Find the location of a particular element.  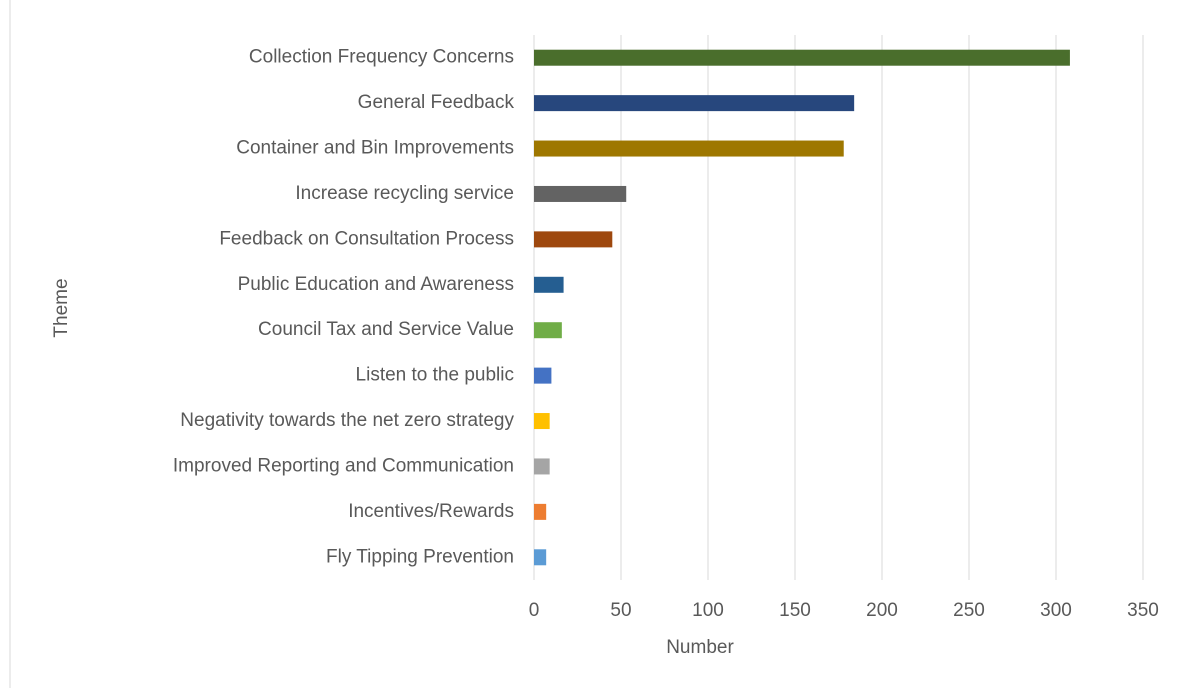

x-tick-label: 0 is located at coordinates (534, 610).